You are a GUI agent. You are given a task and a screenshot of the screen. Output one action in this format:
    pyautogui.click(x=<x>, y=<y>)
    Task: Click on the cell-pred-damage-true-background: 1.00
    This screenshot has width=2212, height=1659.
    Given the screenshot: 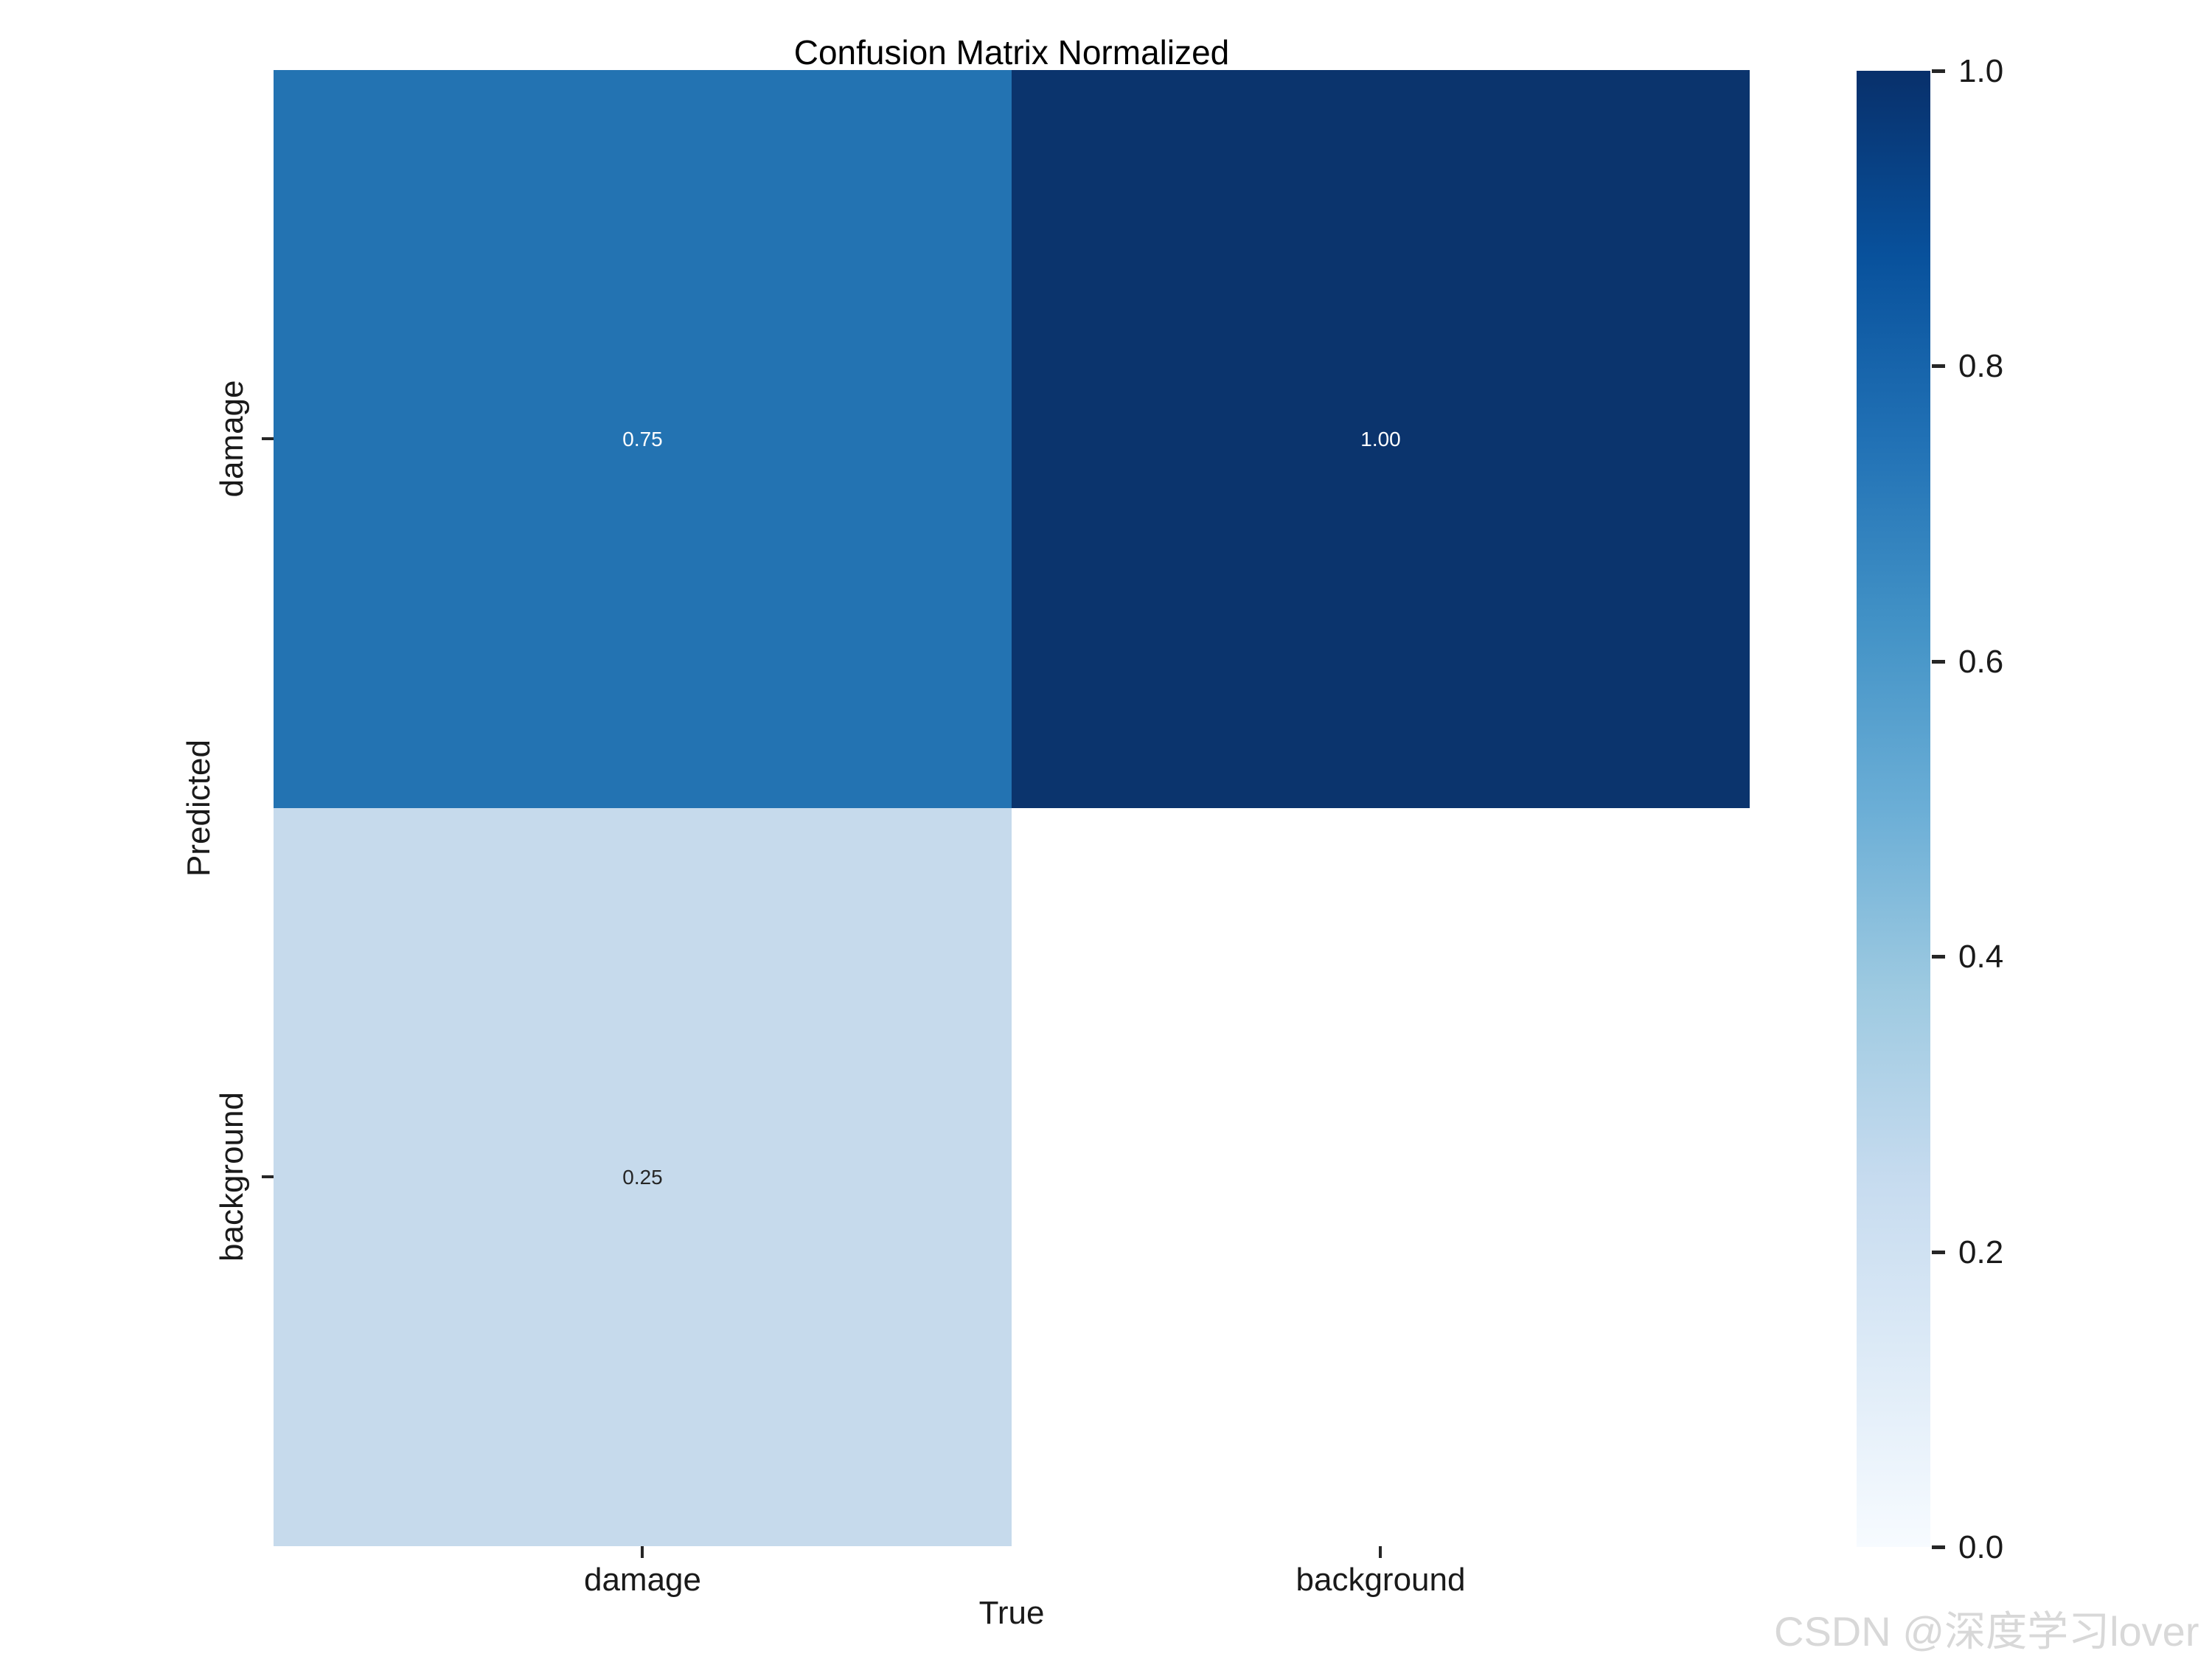 What is the action you would take?
    pyautogui.click(x=1381, y=439)
    